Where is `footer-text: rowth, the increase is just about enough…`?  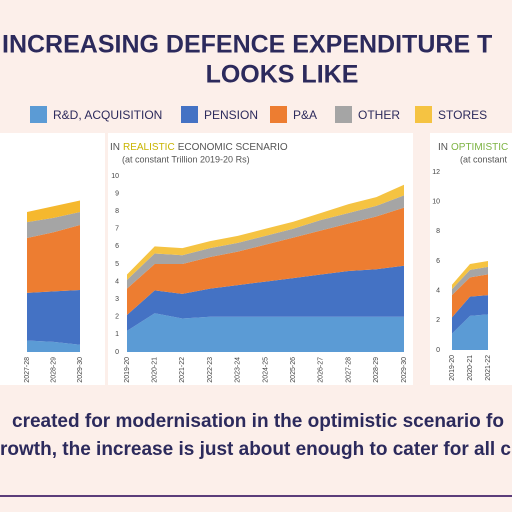 footer-text: rowth, the increase is just about enough… is located at coordinates (255, 449).